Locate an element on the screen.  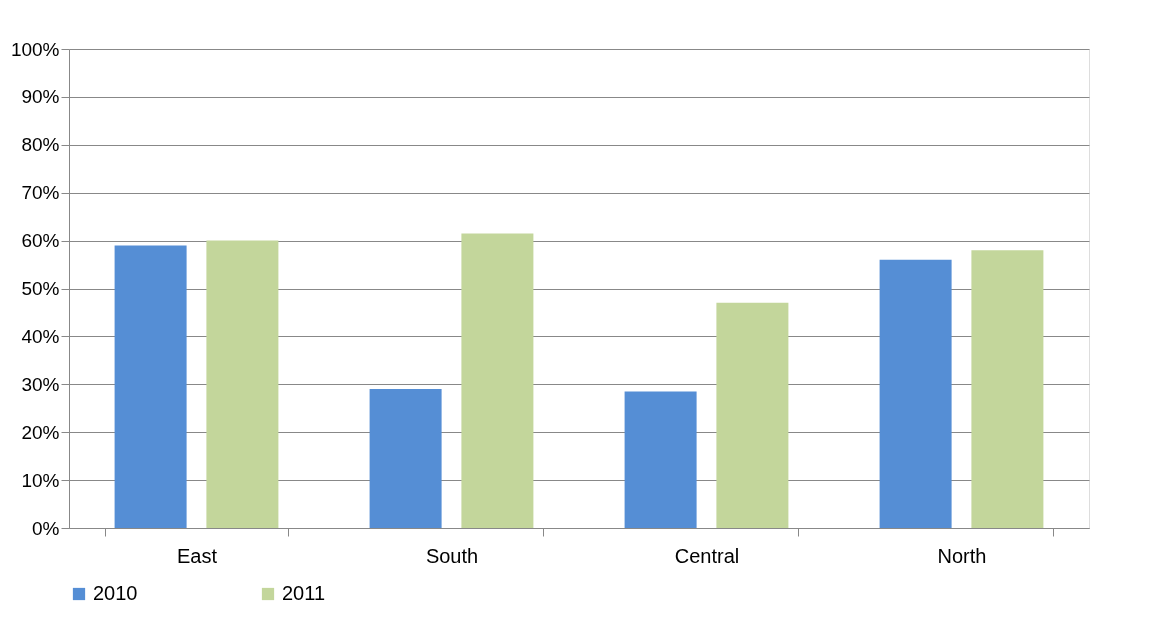
y-tick-label: 80% is located at coordinates (40, 145).